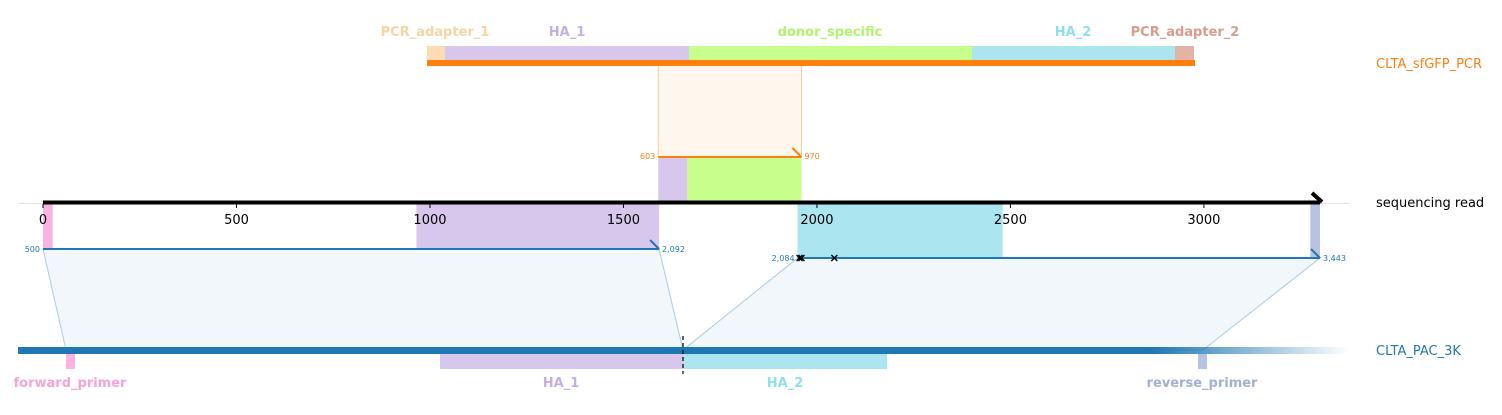  Describe the element at coordinates (70, 361) in the screenshot. I see `bottom-feature-forward-primer` at that location.